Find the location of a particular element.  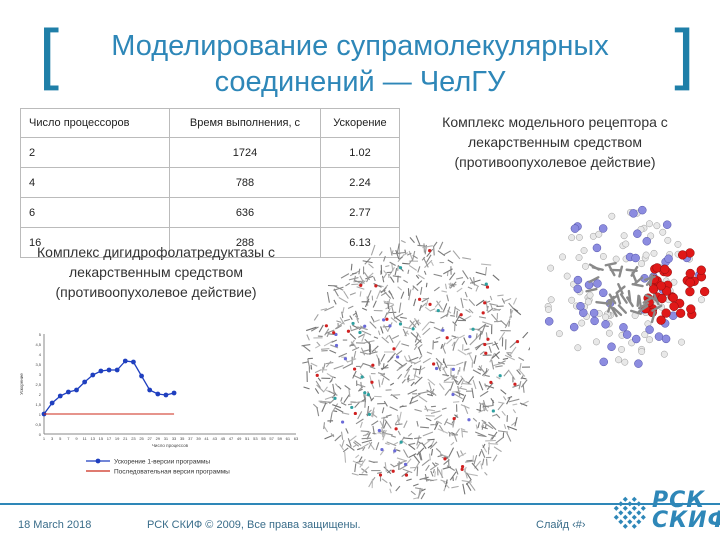

x-tick-label: 53 is located at coordinates (255, 438).